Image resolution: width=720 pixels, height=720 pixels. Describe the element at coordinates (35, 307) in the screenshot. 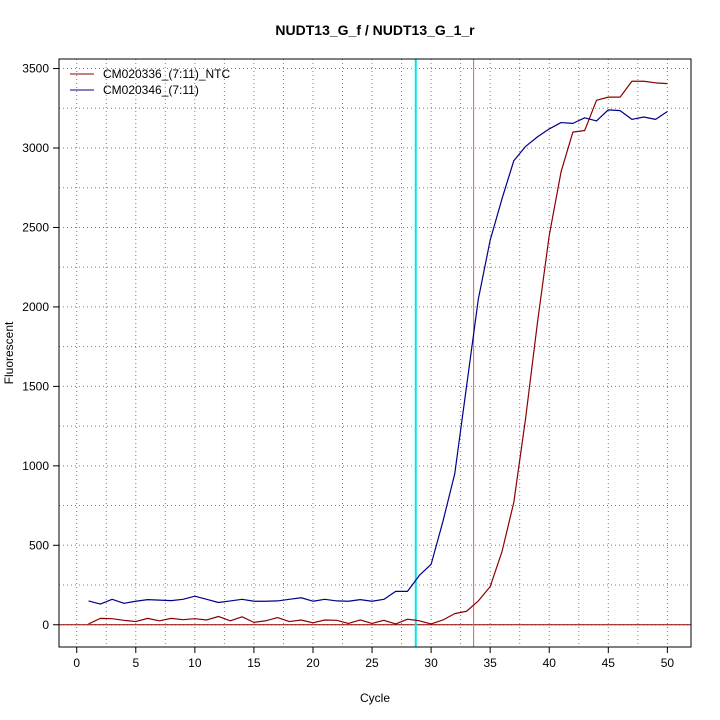

I see `y-tick-label: 2000` at that location.